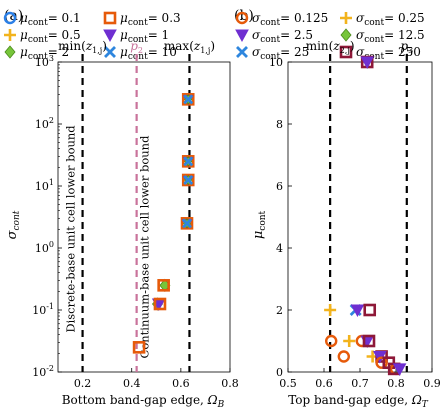 Image resolution: width=448 pixels, height=414 pixels. I want to click on xtick-label-b: 0.9, so click(432, 383).